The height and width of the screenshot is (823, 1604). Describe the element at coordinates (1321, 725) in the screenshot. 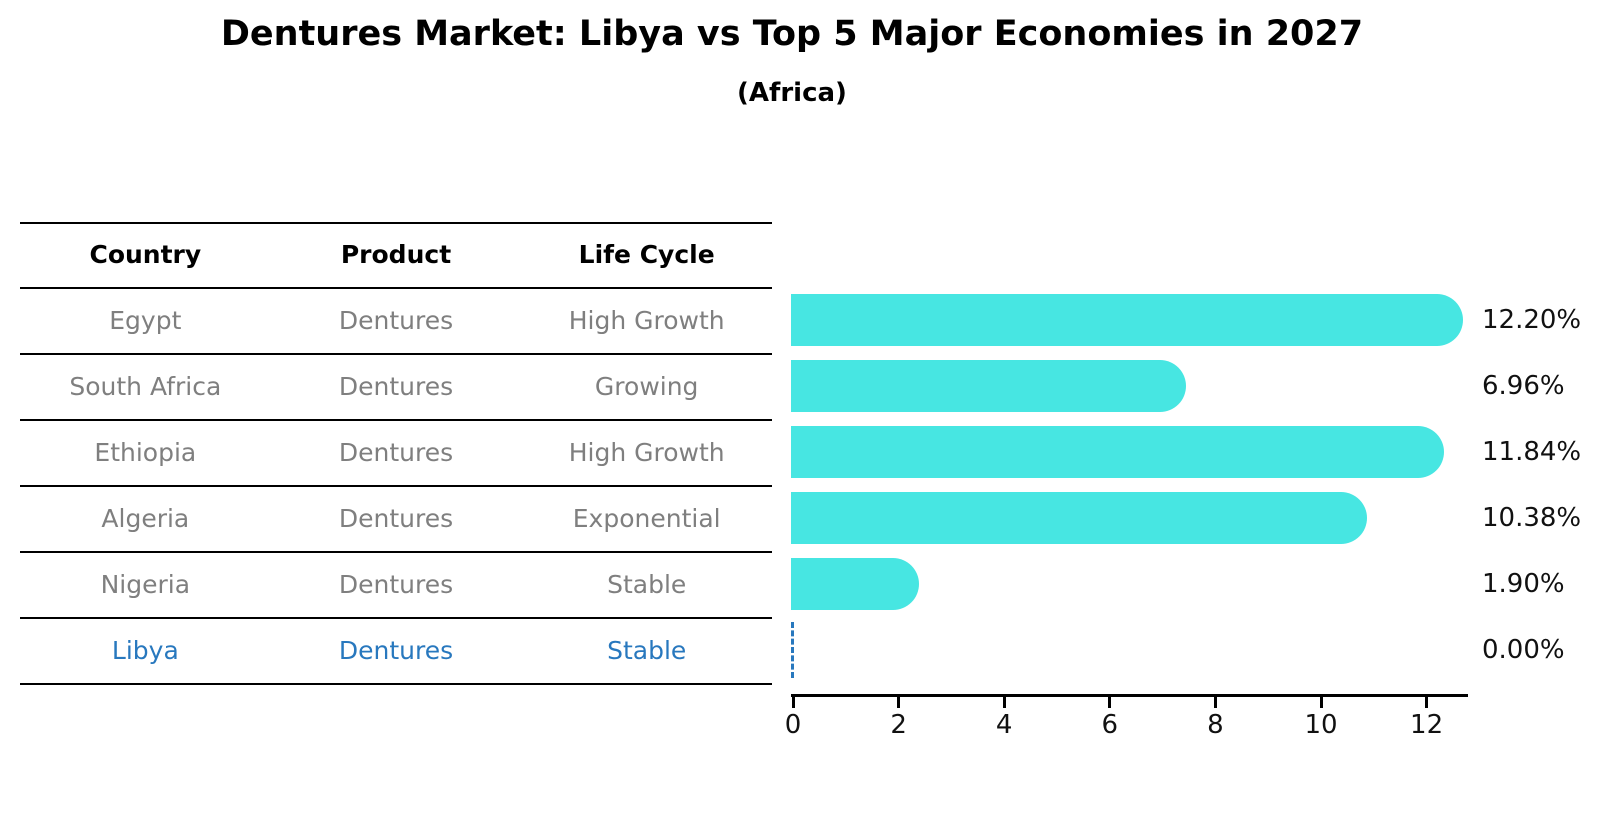

I see `x-tick-label: 10` at that location.